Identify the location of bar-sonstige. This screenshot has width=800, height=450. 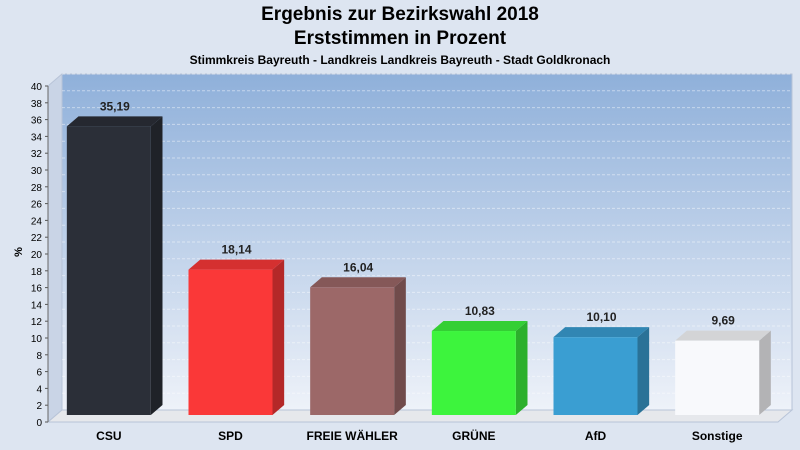
(723, 372).